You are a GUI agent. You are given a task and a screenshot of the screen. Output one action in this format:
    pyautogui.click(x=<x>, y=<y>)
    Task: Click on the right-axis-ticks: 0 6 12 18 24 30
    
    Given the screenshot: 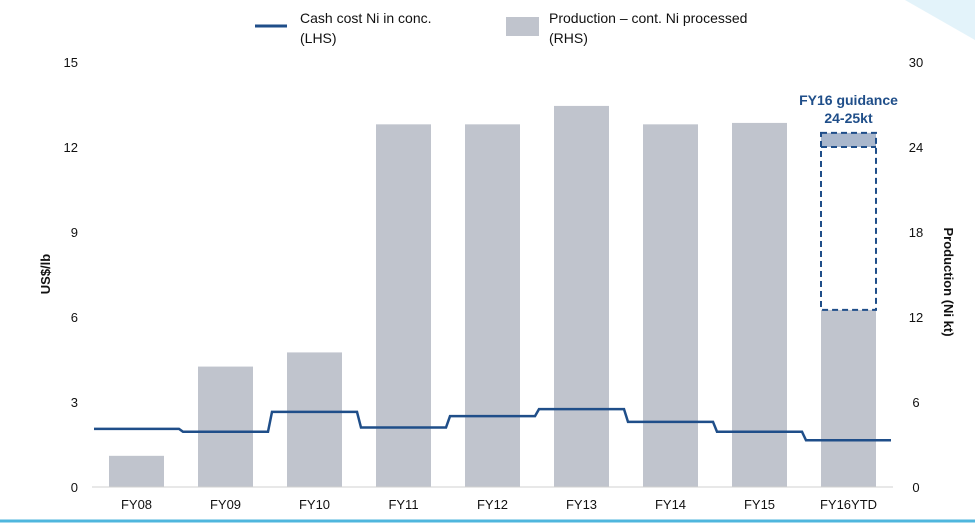 What is the action you would take?
    pyautogui.click(x=916, y=275)
    